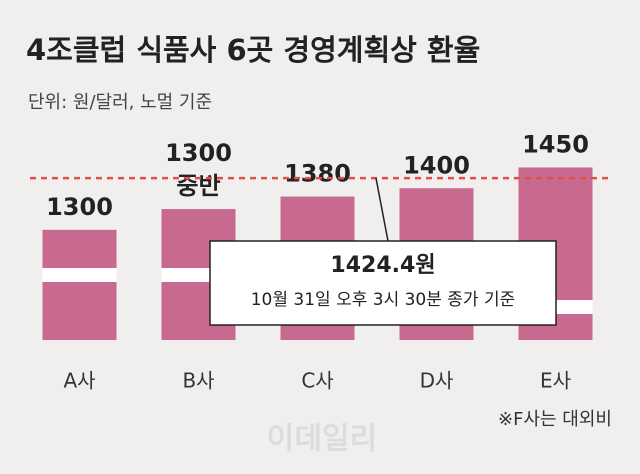  Describe the element at coordinates (79, 275) in the screenshot. I see `axis-break` at that location.